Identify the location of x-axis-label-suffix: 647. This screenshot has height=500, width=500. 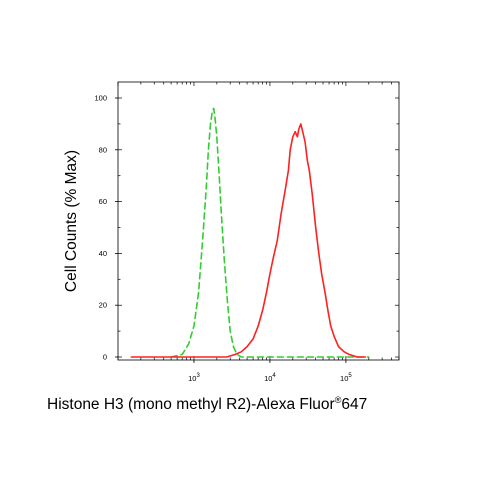
(354, 404).